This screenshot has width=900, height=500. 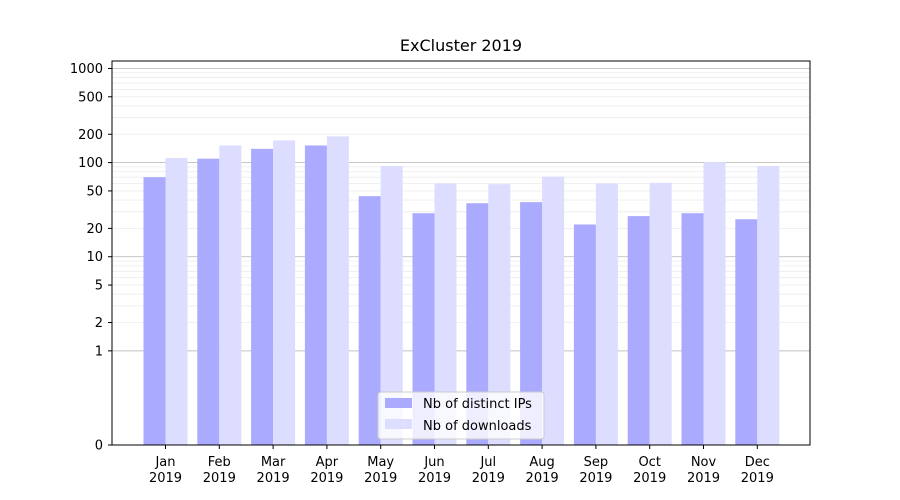 I want to click on bar-distinct-ips-may, so click(x=369, y=320).